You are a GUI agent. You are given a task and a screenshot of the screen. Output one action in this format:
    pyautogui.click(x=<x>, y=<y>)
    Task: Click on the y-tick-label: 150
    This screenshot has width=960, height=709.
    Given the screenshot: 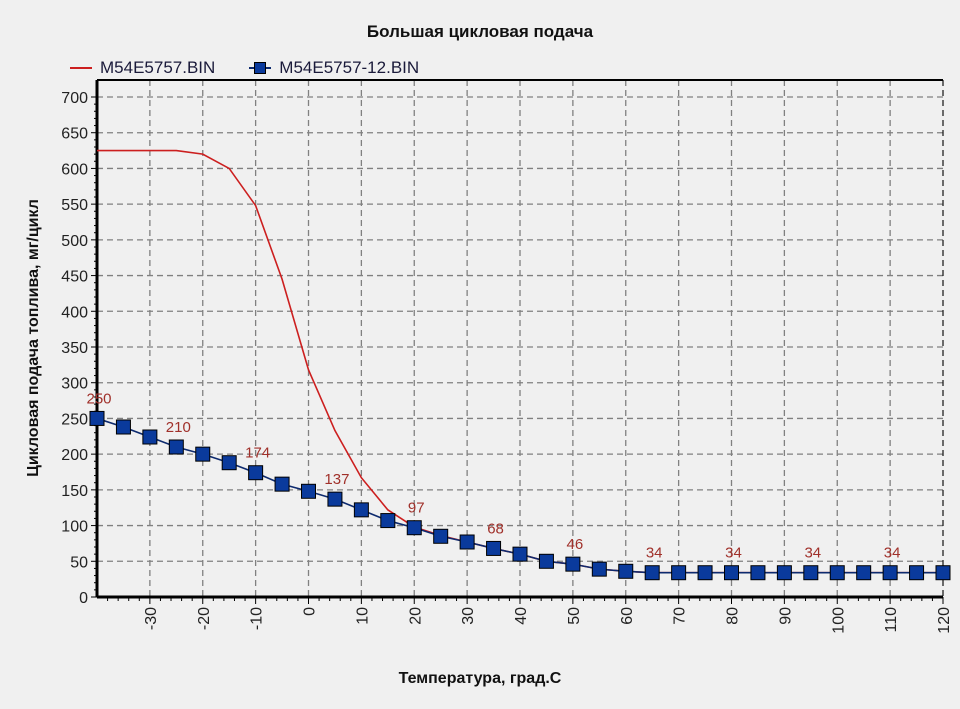 What is the action you would take?
    pyautogui.click(x=74, y=491)
    